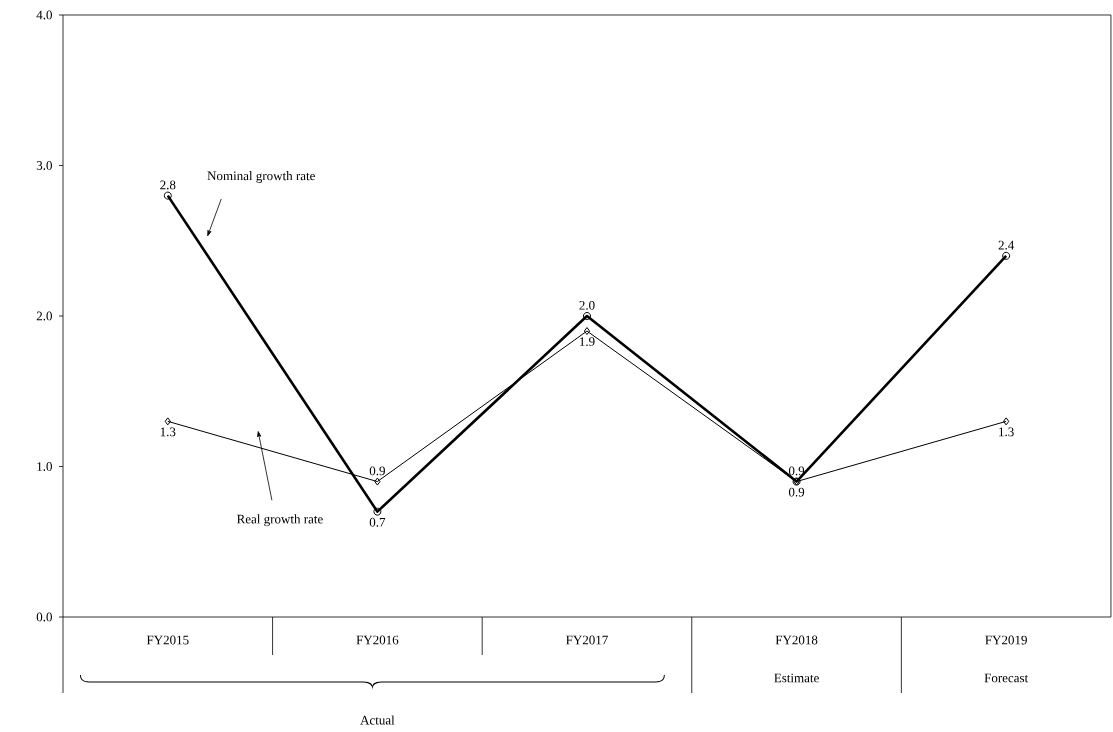  I want to click on data-label: 2.8, so click(168, 185).